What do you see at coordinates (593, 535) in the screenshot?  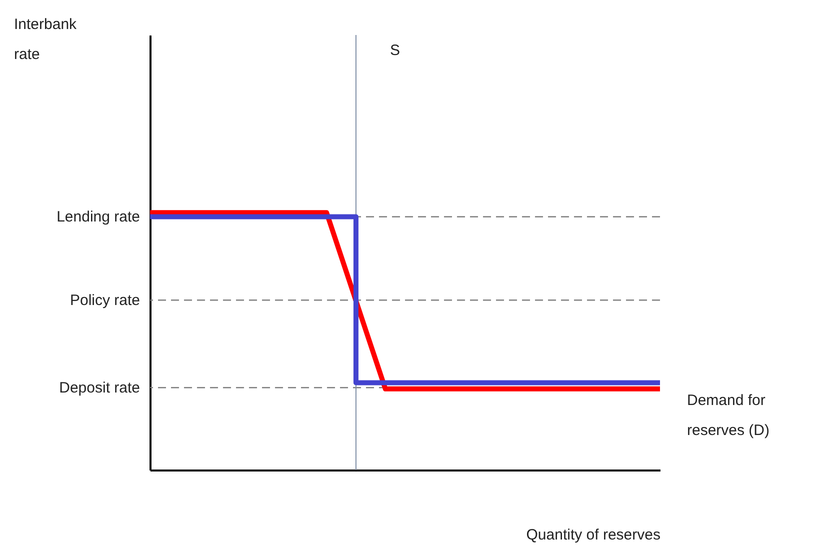 I see `x-axis-title: Quantity of reserves` at bounding box center [593, 535].